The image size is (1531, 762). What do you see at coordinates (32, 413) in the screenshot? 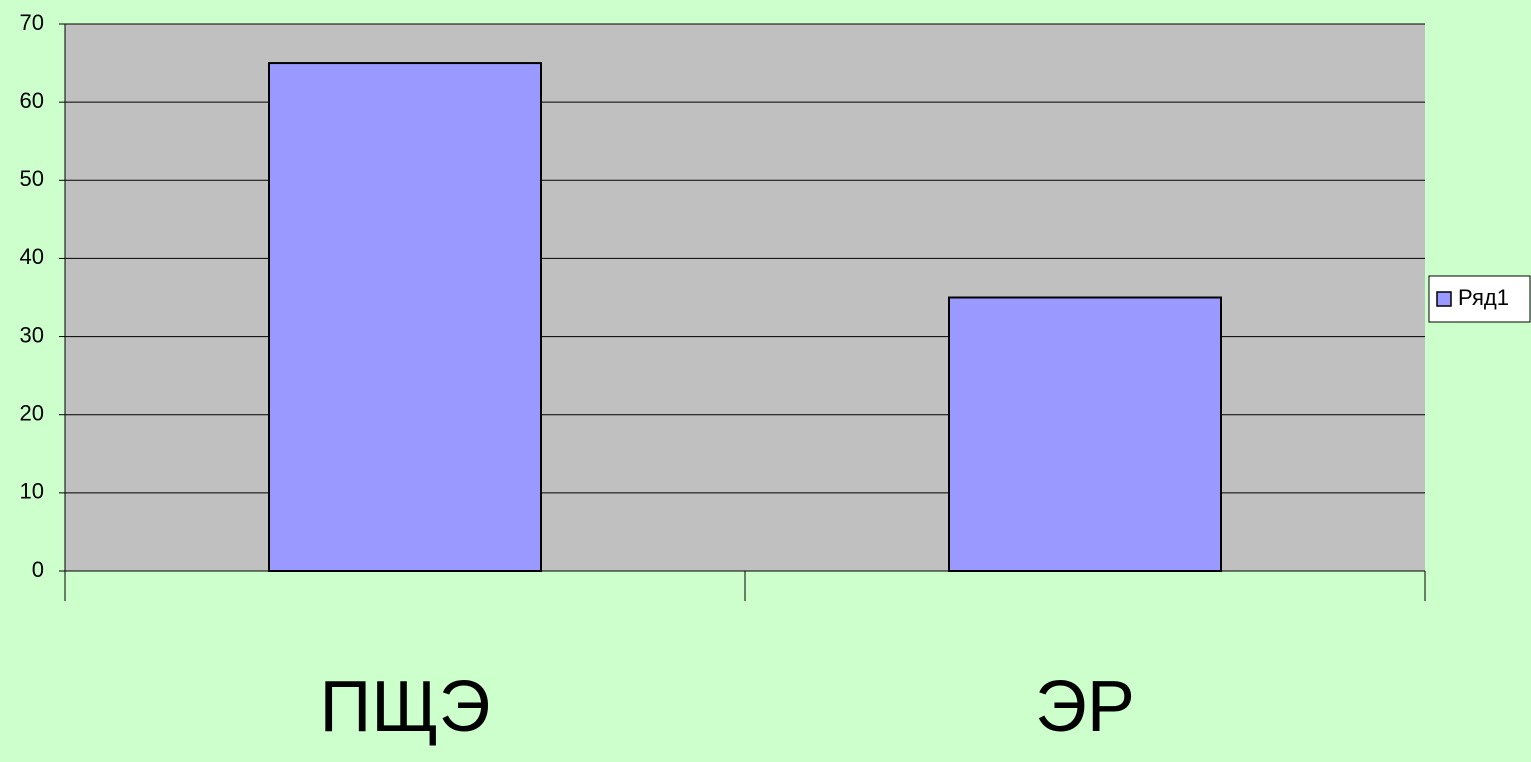
I see `y-tick-label: 20` at bounding box center [32, 413].